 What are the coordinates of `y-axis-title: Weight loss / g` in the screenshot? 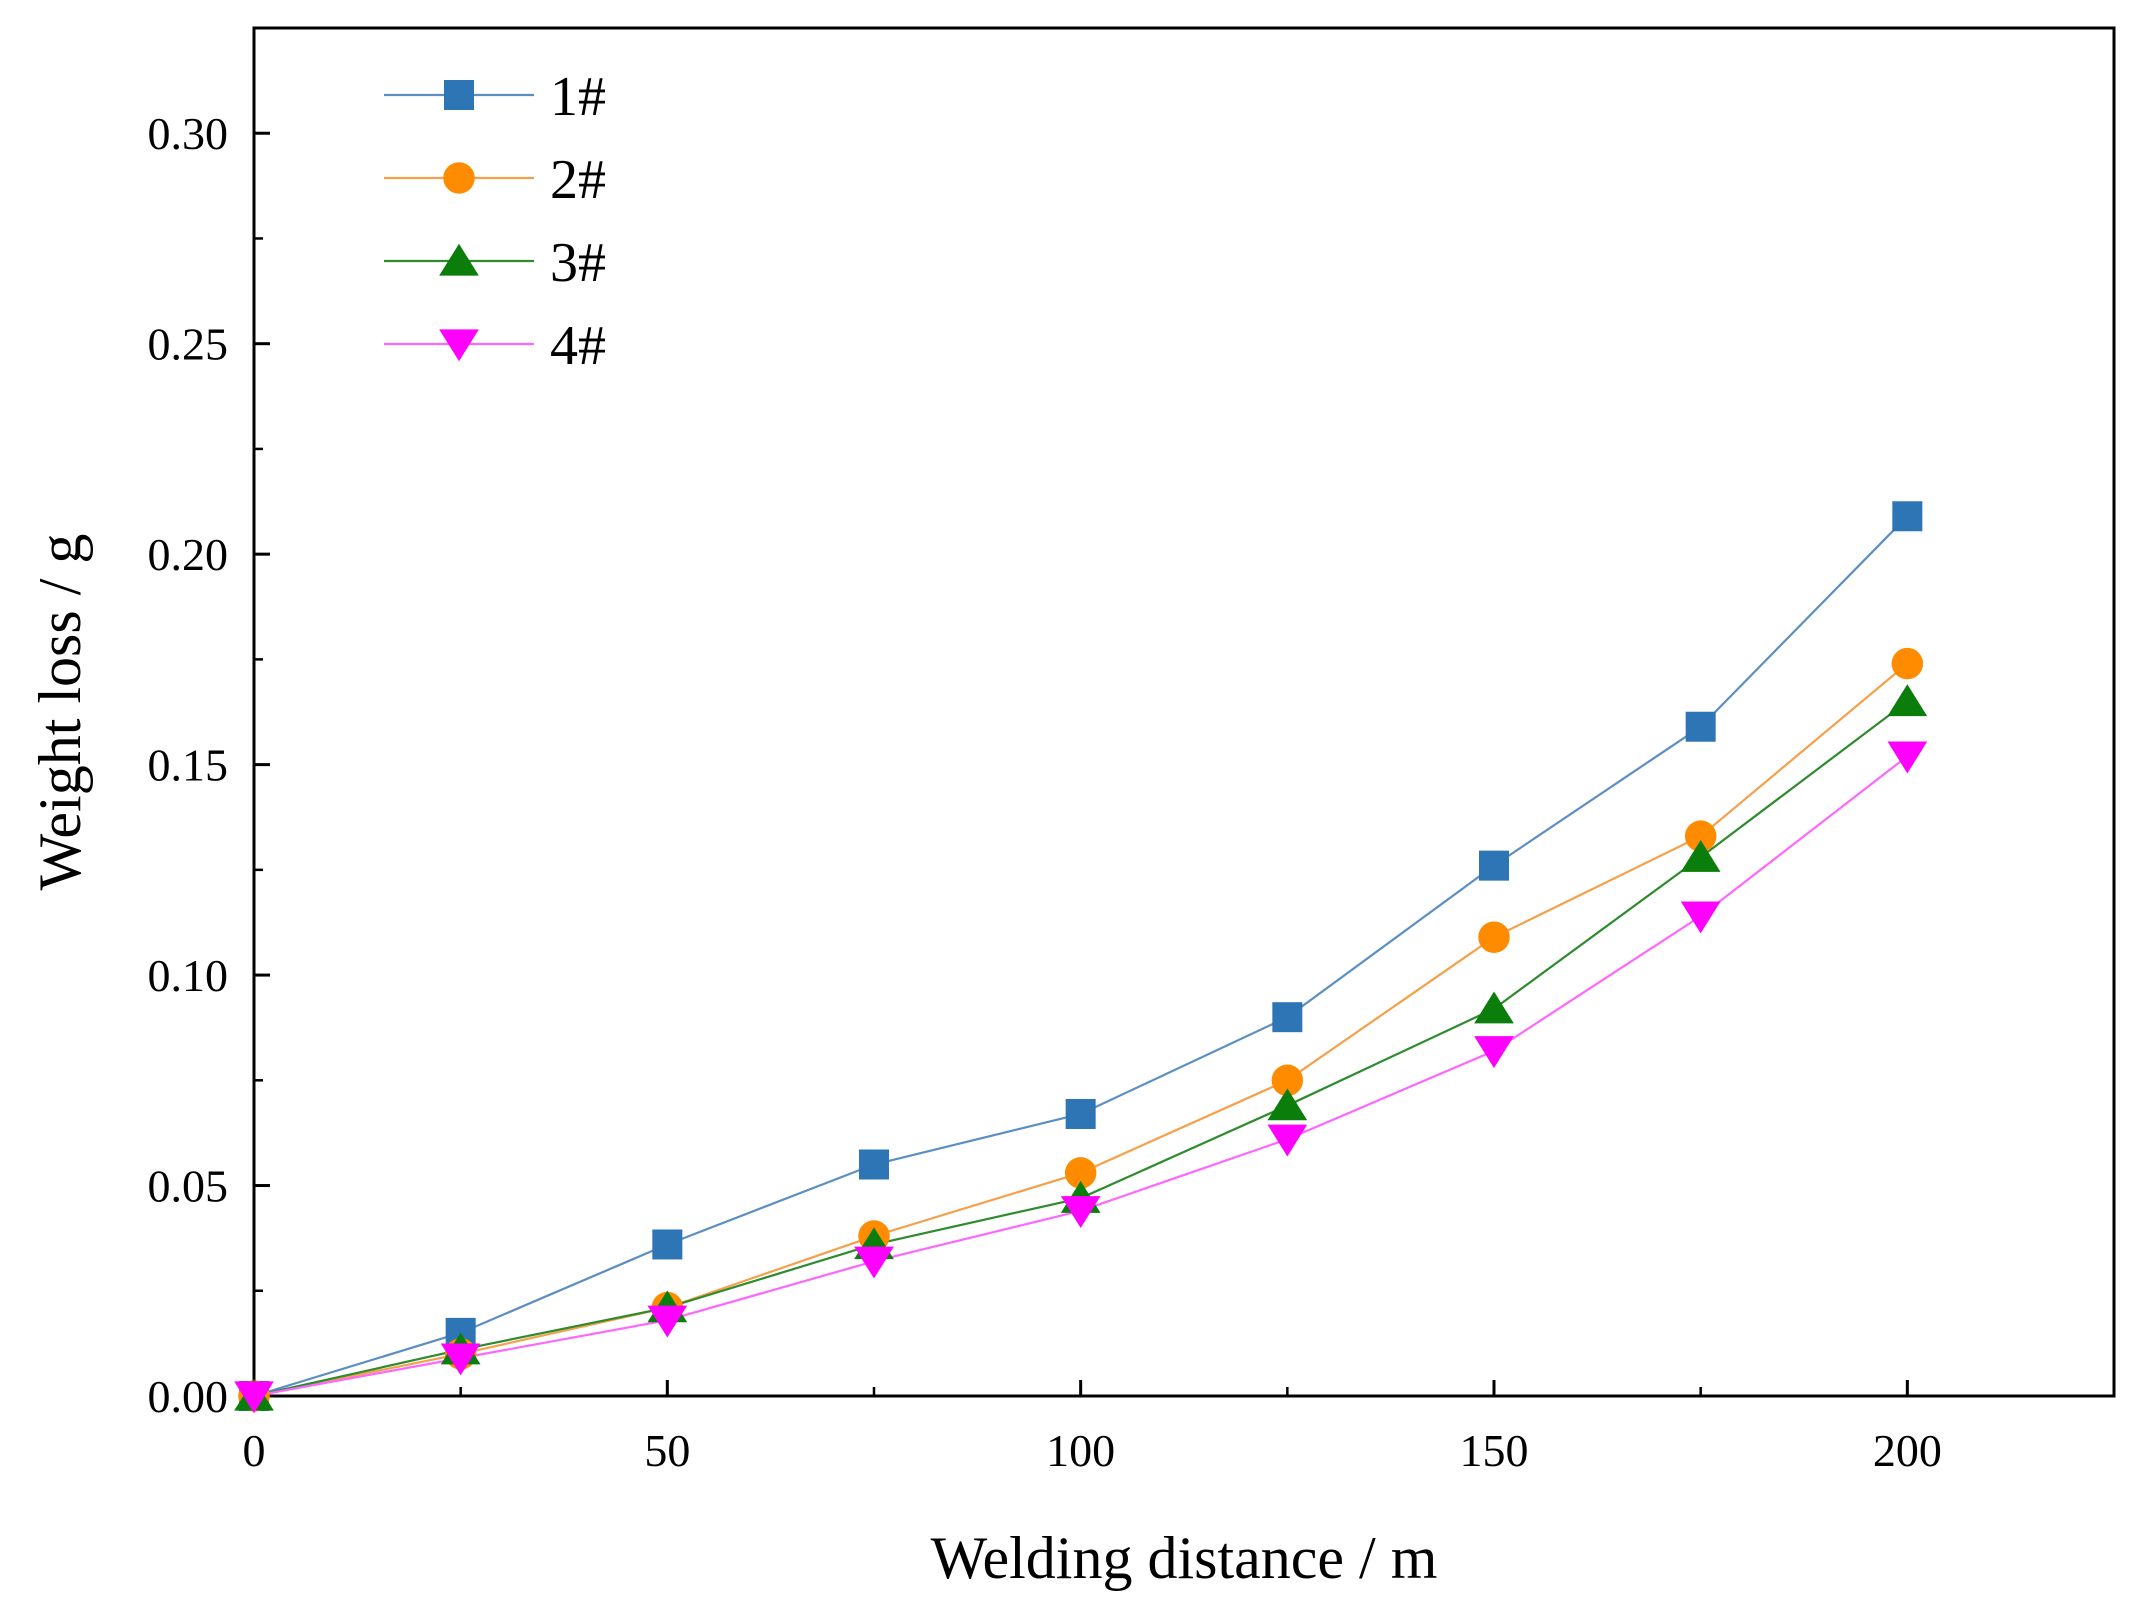 It's located at (60, 712).